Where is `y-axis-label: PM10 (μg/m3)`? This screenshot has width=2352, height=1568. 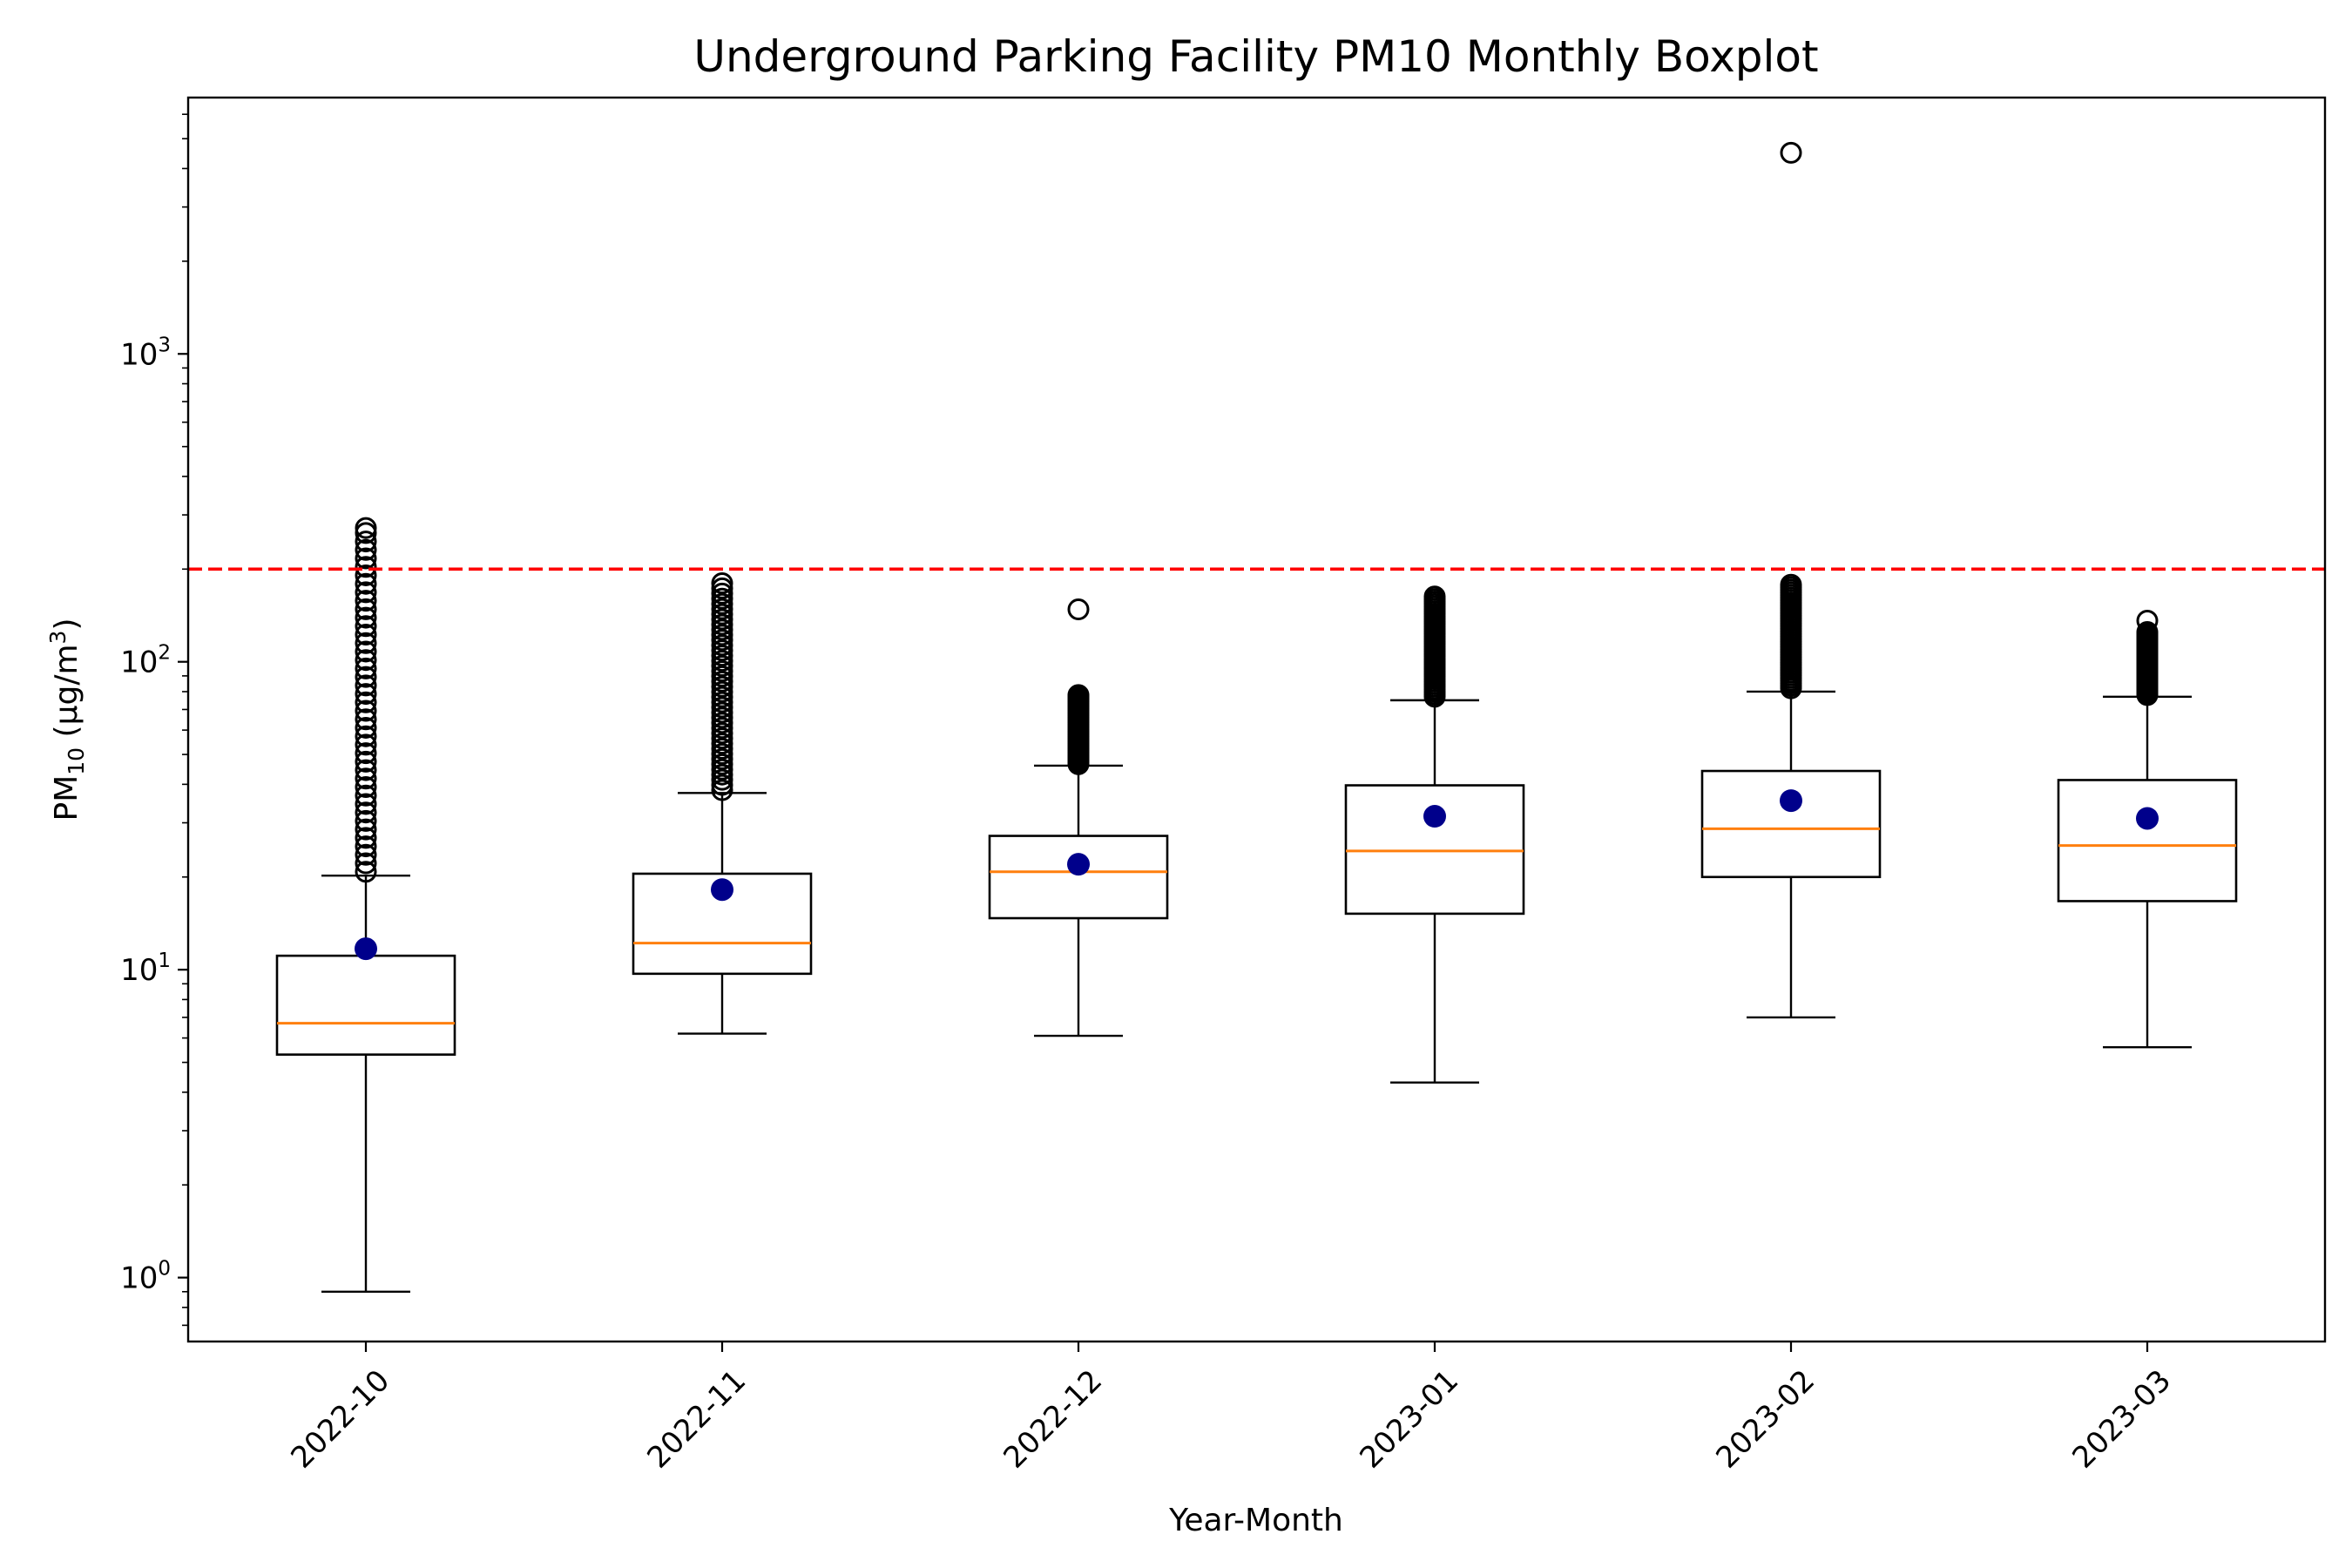
y-axis-label: PM10 (μg/m3) is located at coordinates (67, 719).